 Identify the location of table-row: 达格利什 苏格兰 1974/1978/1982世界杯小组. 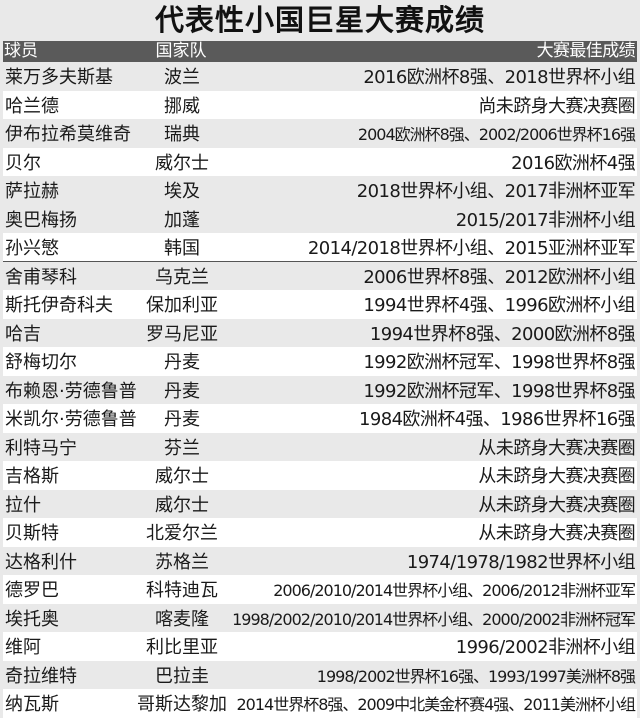
(320, 560).